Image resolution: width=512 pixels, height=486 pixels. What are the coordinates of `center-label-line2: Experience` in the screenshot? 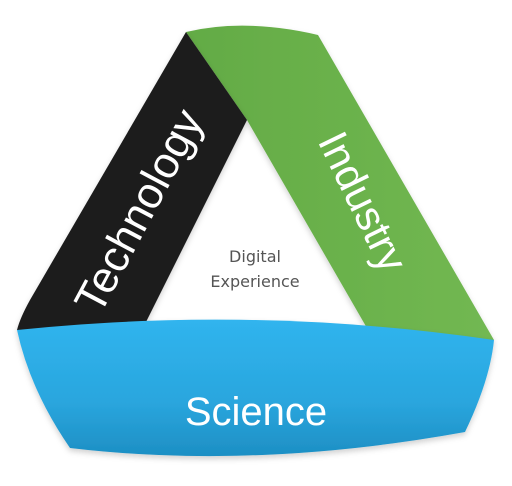 It's located at (254, 281).